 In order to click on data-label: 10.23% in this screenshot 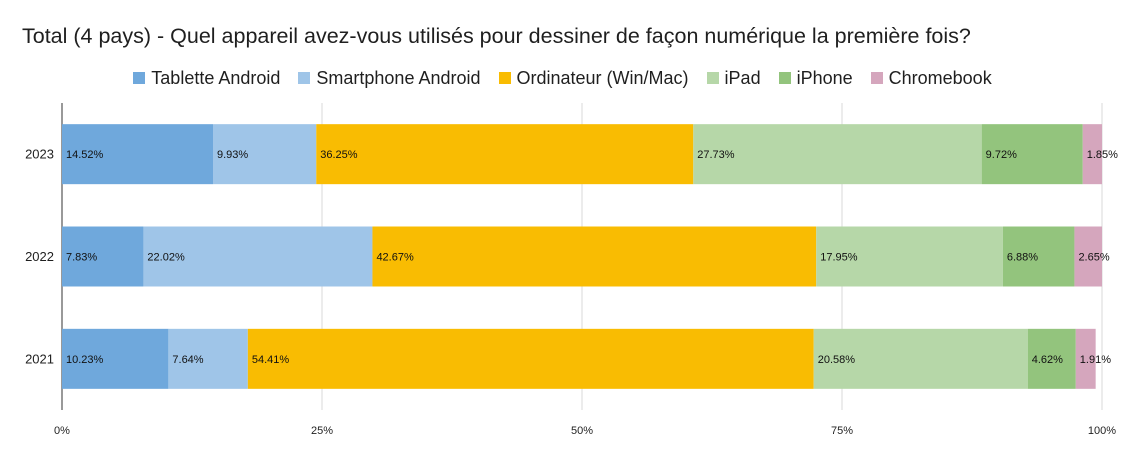, I will do `click(85, 360)`.